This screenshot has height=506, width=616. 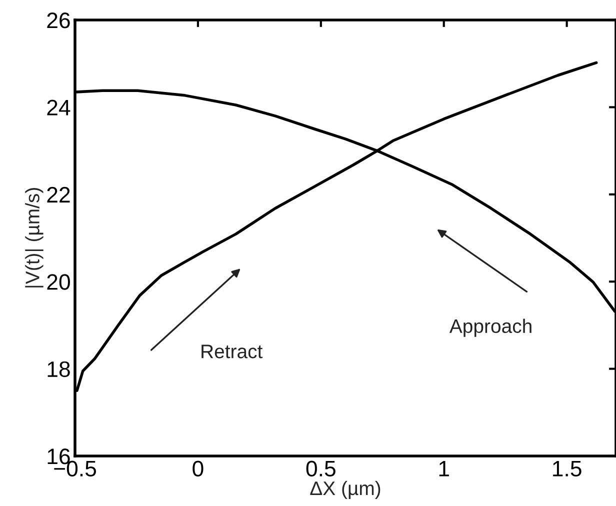 I want to click on y-tick-label: 18, so click(x=59, y=369).